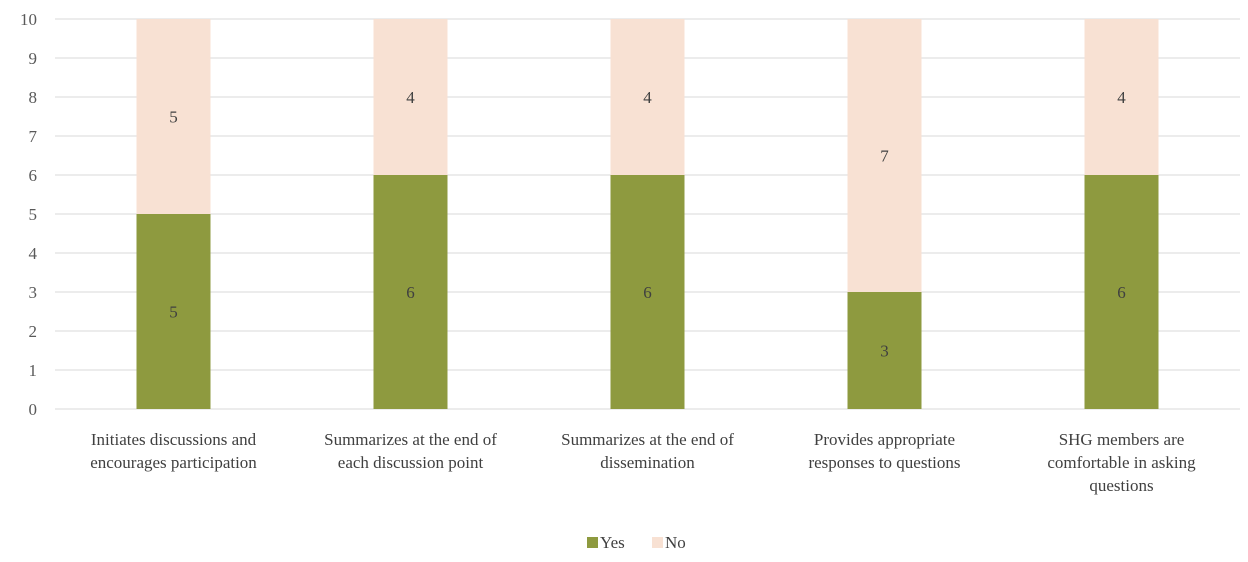  I want to click on y-tick-label: 4, so click(33, 253).